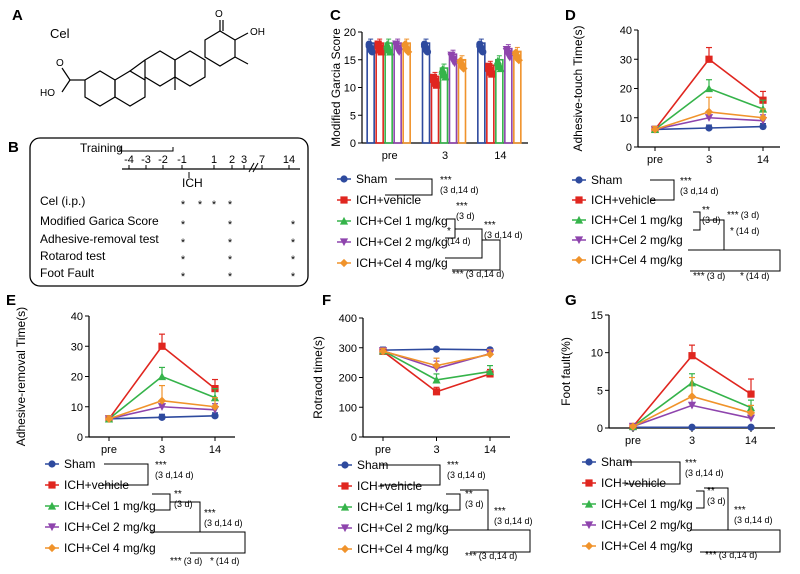 This screenshot has width=800, height=574. Describe the element at coordinates (348, 379) in the screenshot. I see `y-tick-label: 200` at that location.